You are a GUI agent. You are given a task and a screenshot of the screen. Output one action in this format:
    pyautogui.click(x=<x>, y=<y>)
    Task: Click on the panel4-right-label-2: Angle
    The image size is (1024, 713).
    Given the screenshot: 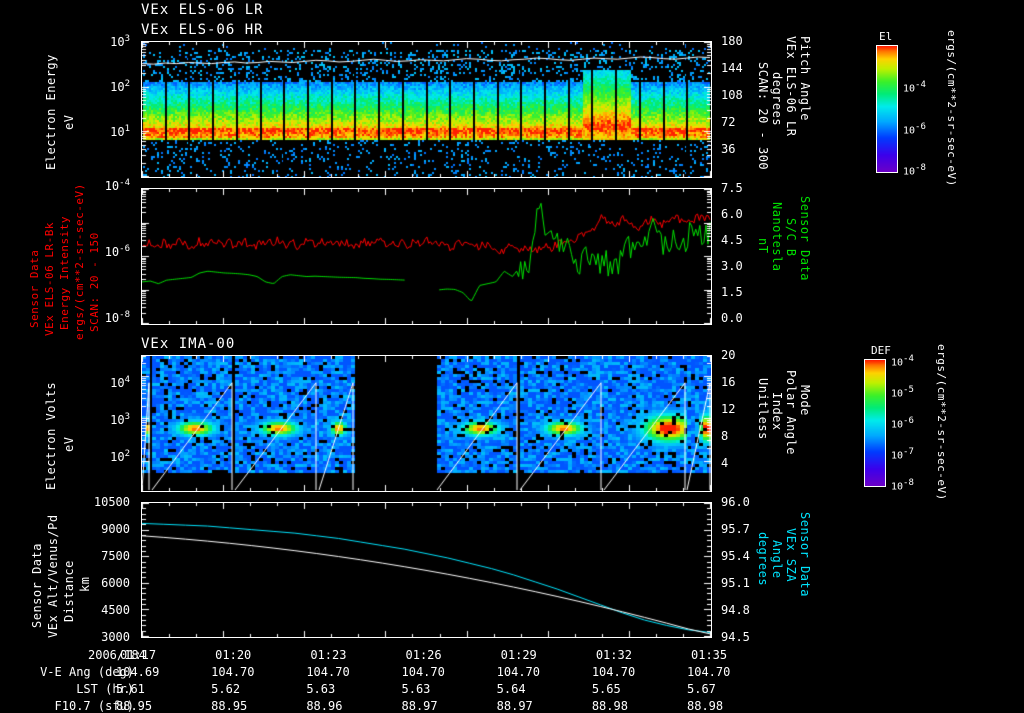 What is the action you would take?
    pyautogui.click(x=777, y=559)
    